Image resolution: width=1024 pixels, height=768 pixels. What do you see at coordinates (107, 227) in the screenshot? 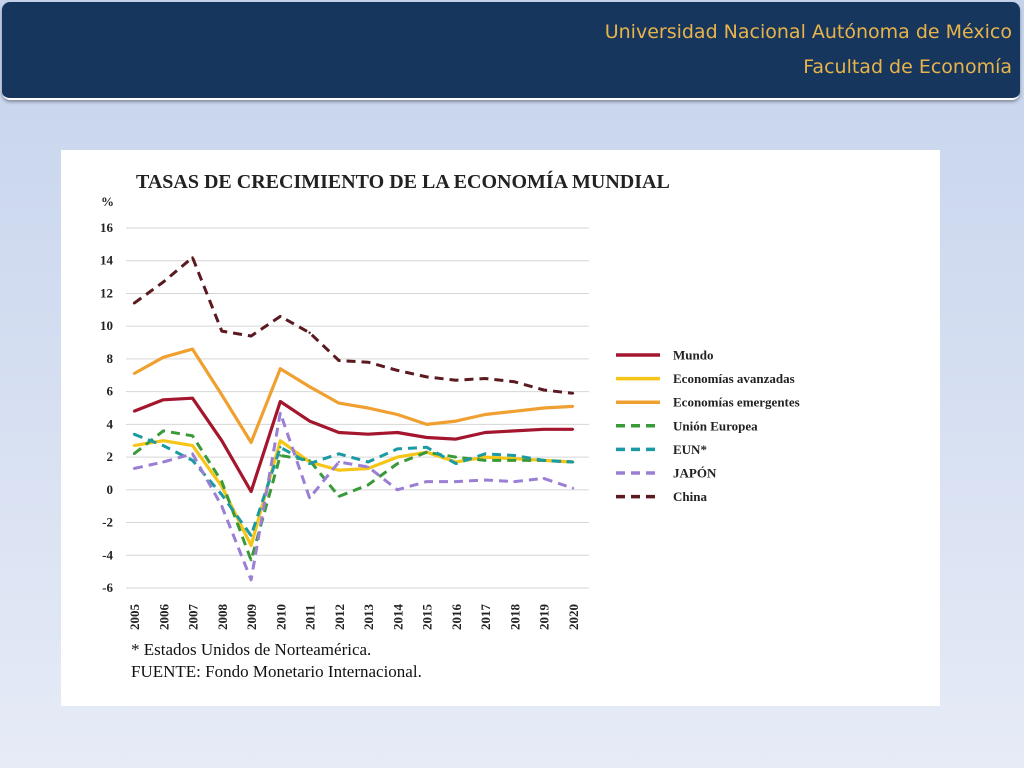
I see `y-tick-label: 16` at bounding box center [107, 227].